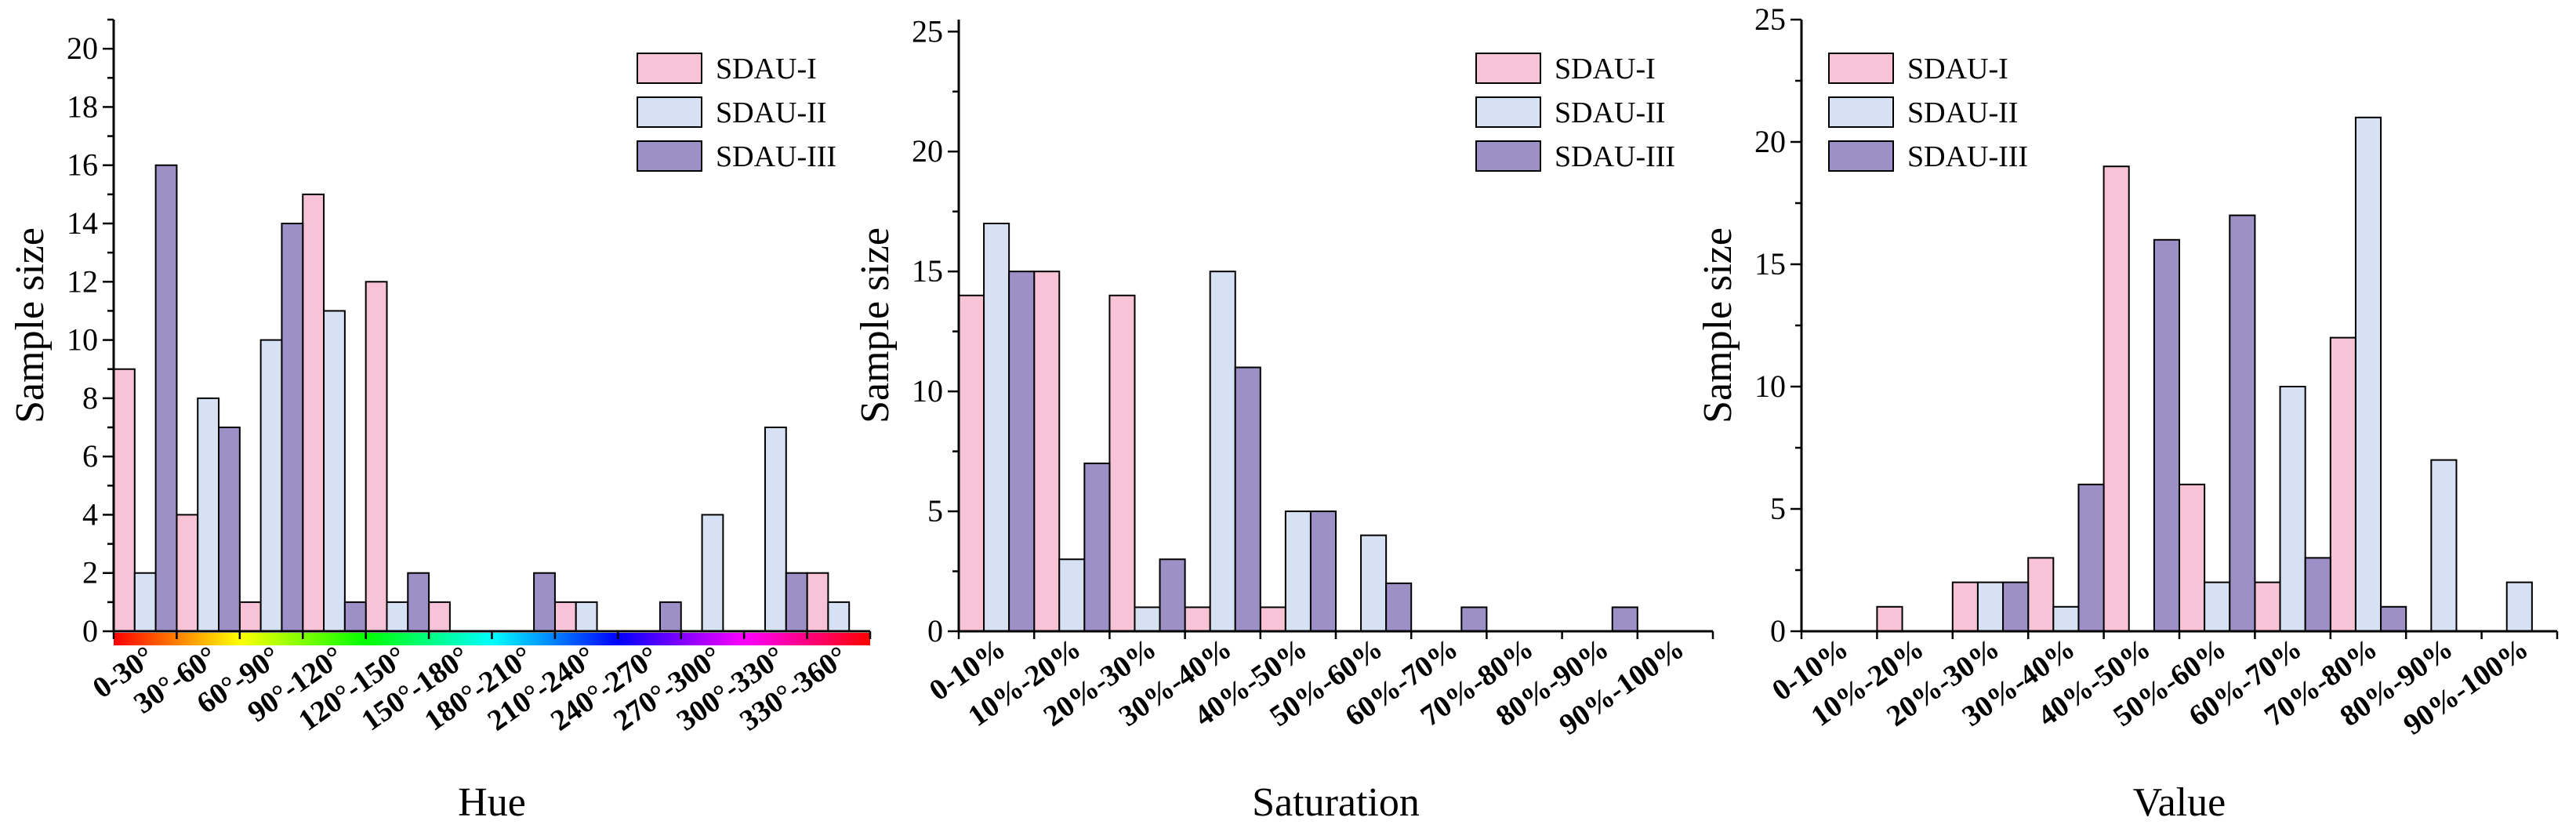  I want to click on bar-value-sdau-iii-70pct-80pct, so click(2393, 618).